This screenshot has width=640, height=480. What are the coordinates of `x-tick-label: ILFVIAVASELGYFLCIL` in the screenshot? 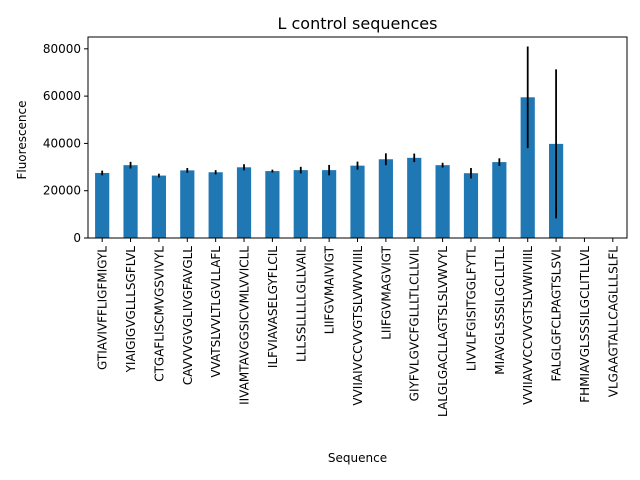 It's located at (273, 307).